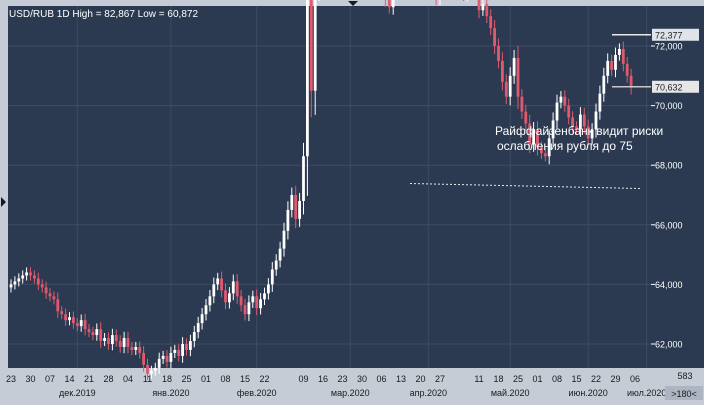 The image size is (704, 405). Describe the element at coordinates (401, 379) in the screenshot. I see `x-day-label: 13` at that location.